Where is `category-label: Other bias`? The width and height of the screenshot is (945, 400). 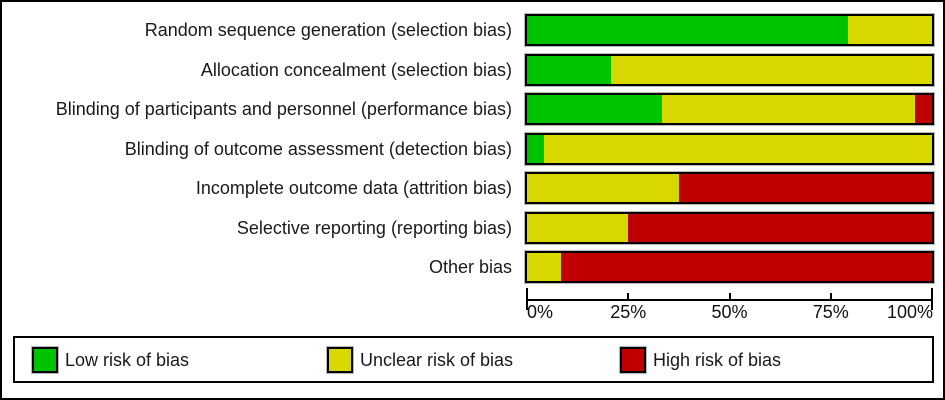 category-label: Other bias is located at coordinates (470, 267).